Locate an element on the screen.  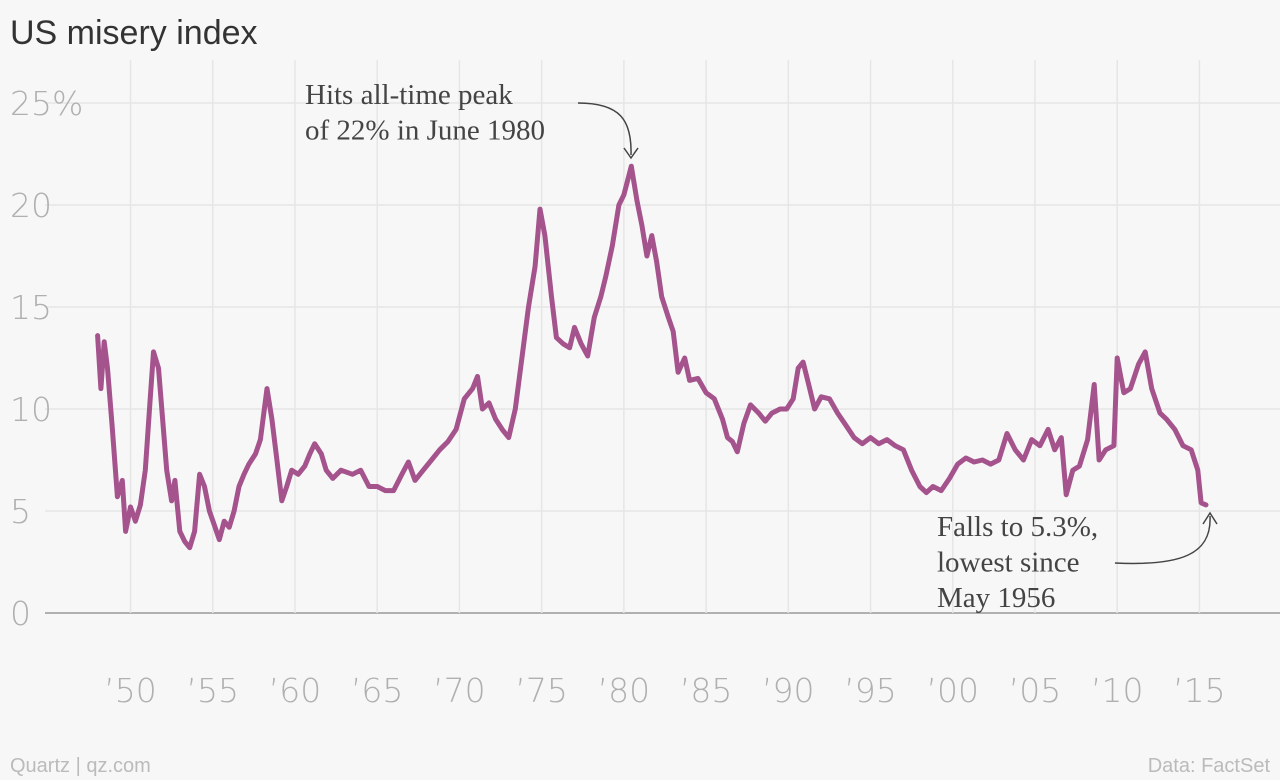
annotation: lowest since is located at coordinates (1008, 563).